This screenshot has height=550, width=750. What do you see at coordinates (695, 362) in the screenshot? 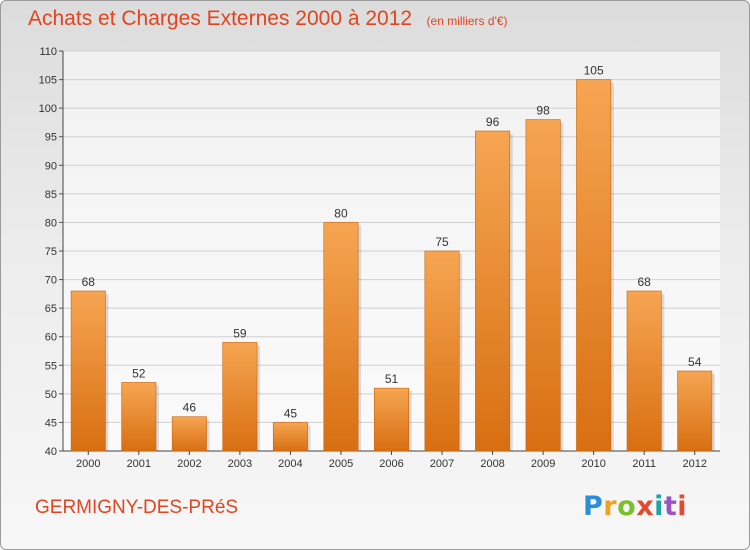
I see `bar-value-label: 54` at bounding box center [695, 362].